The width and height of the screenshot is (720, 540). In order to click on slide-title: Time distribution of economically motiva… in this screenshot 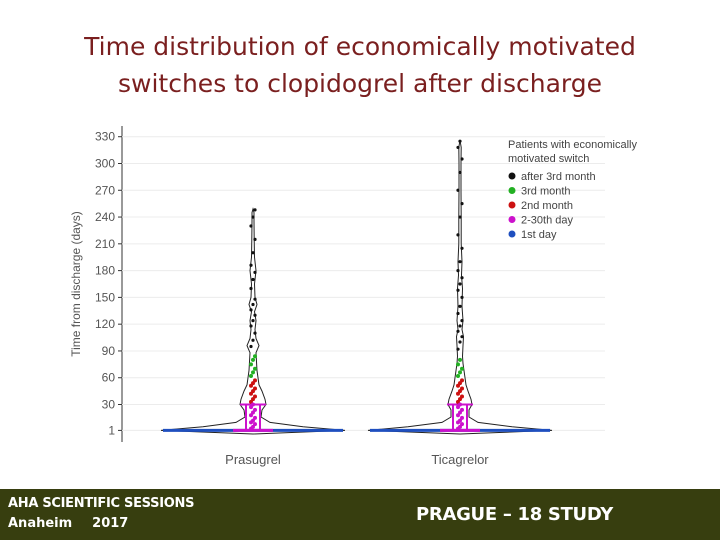, I will do `click(360, 65)`.